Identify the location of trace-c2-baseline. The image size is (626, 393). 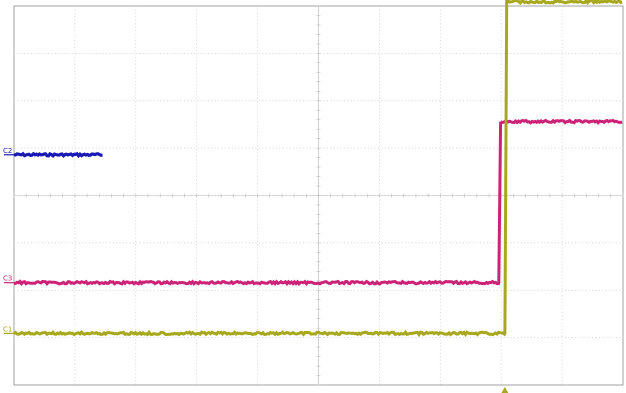
(58, 155).